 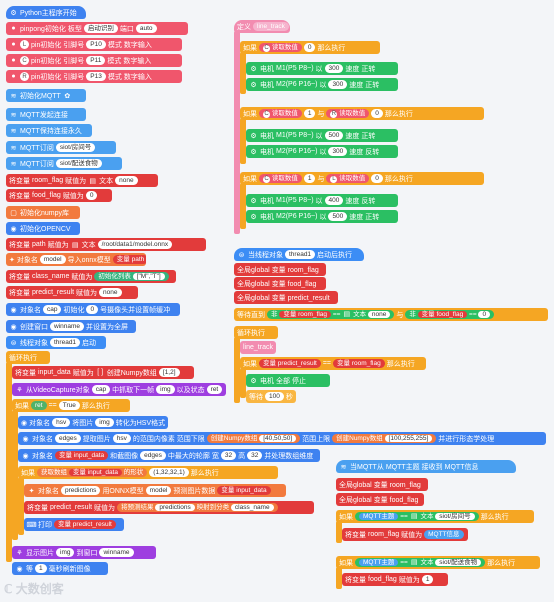 What do you see at coordinates (280, 269) in the screenshot?
I see `global-block: 全局global 变量 room_flag` at bounding box center [280, 269].